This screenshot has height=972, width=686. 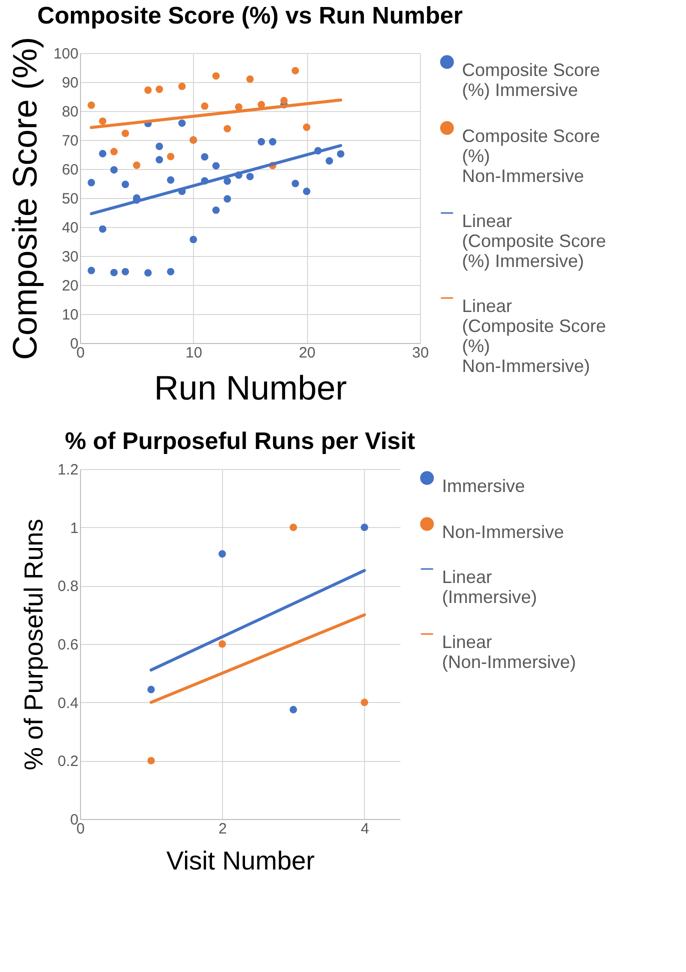 I want to click on x-tick-label: 20, so click(x=307, y=353).